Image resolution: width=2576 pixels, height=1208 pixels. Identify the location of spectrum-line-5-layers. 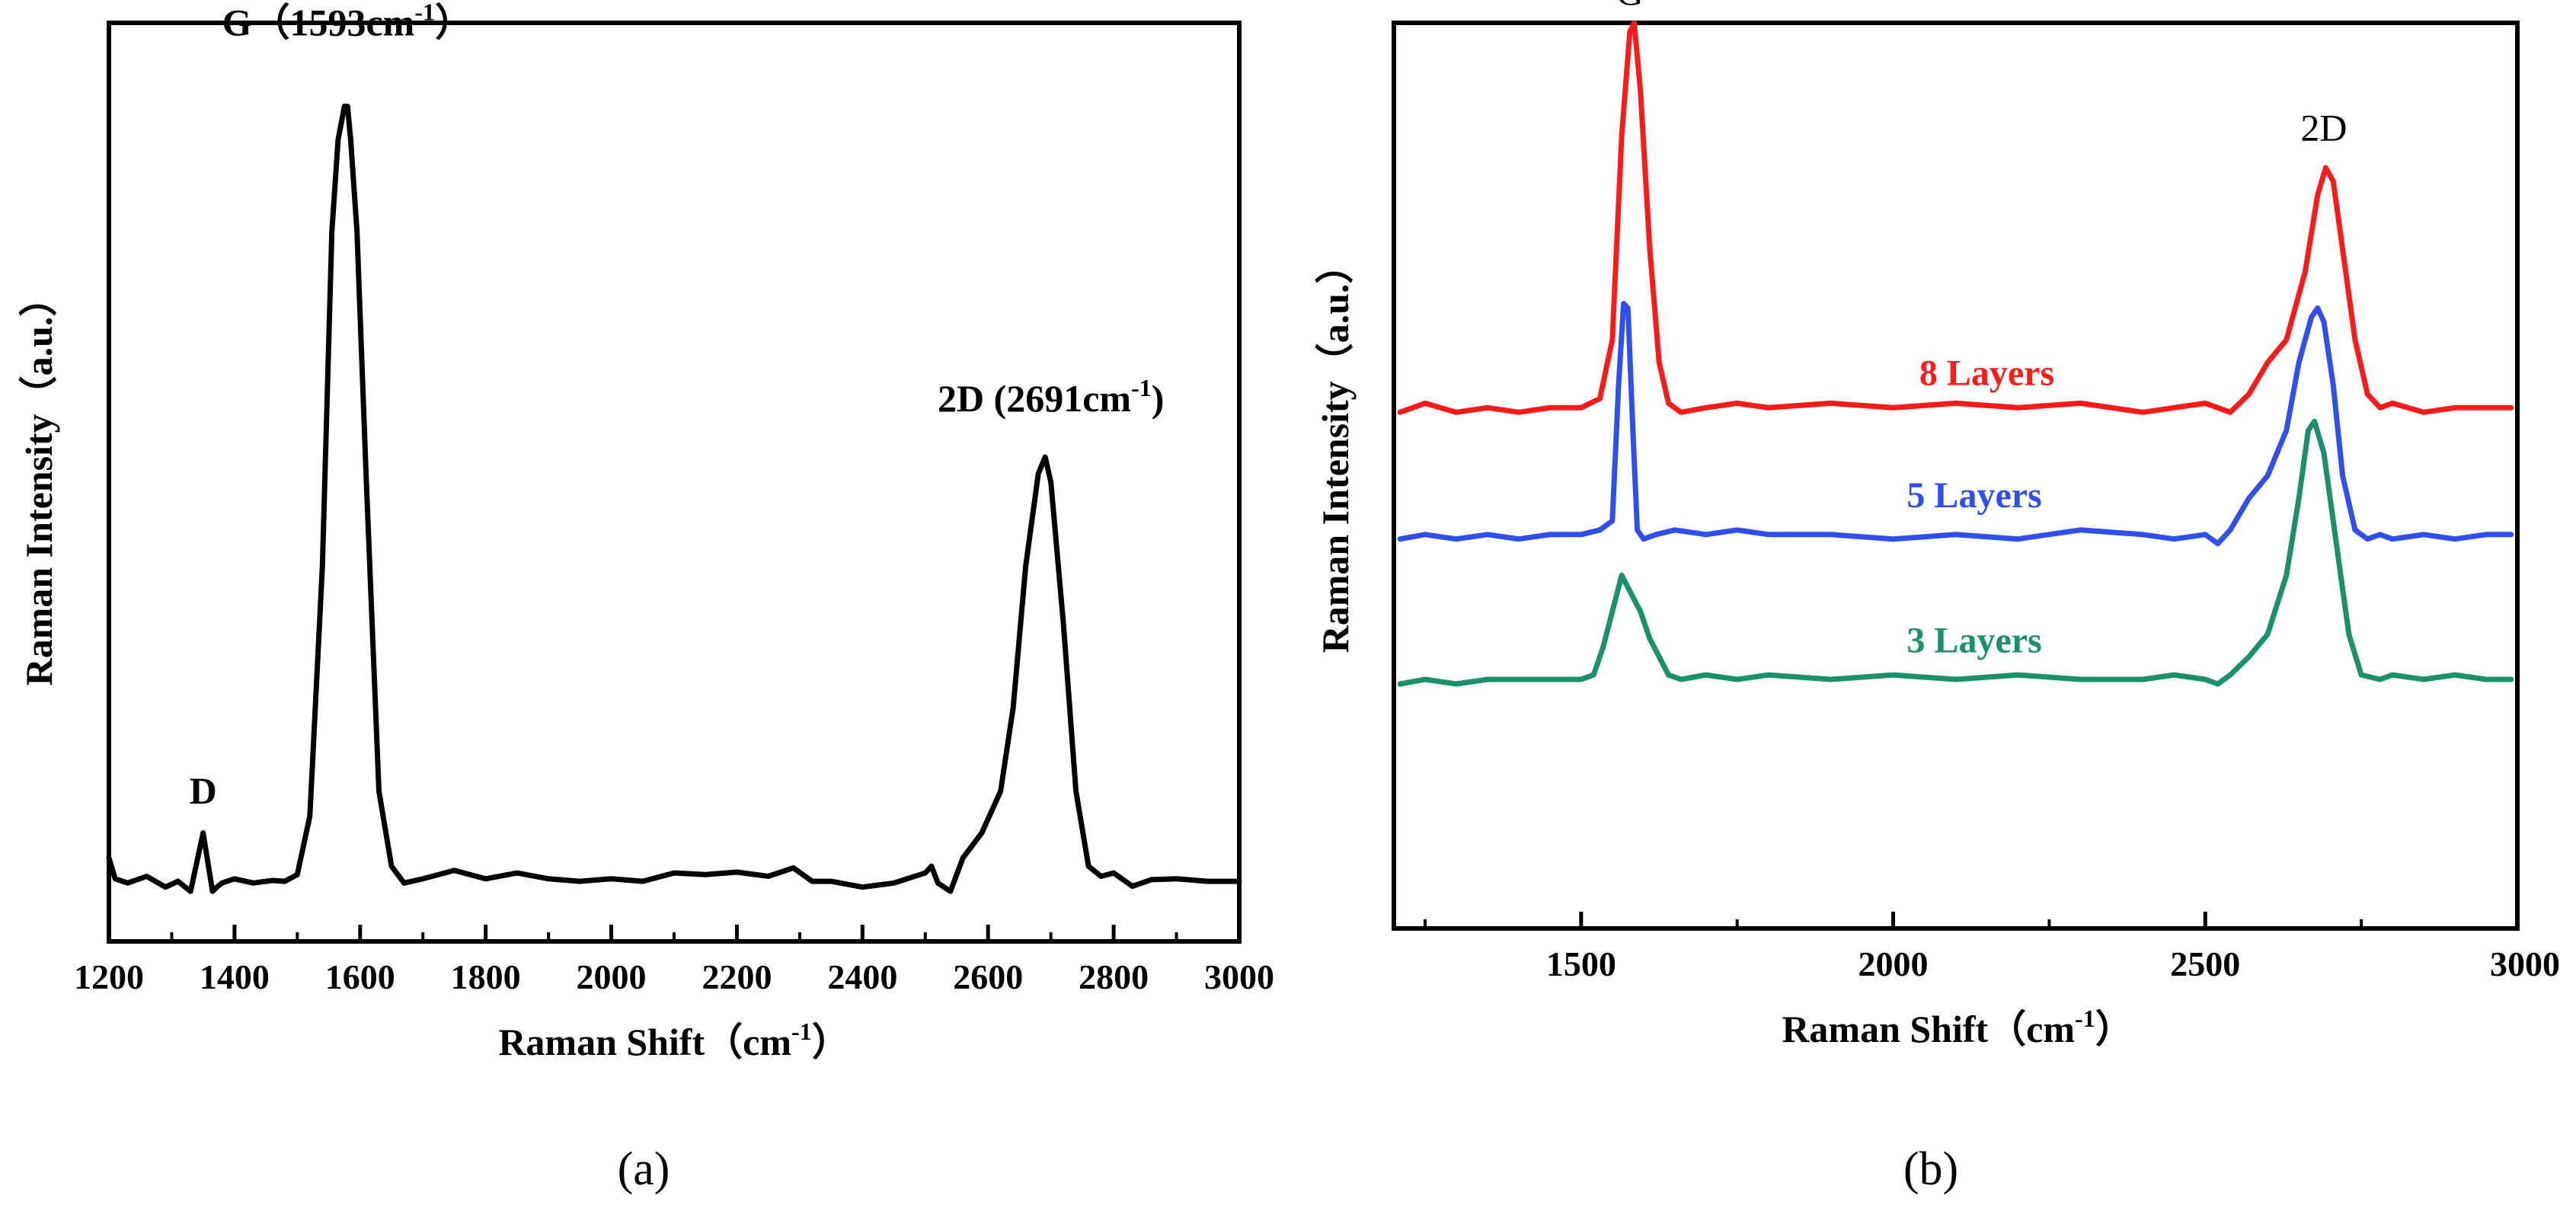
(1956, 424).